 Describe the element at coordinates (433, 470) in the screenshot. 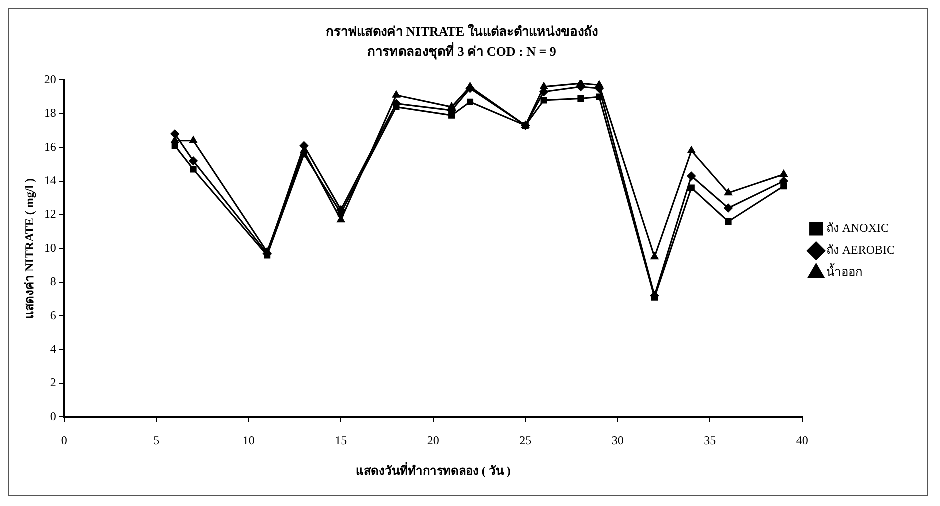

I see `x-axis-title: แสดงวันที่ทำการทดลอง ( วัน )` at that location.